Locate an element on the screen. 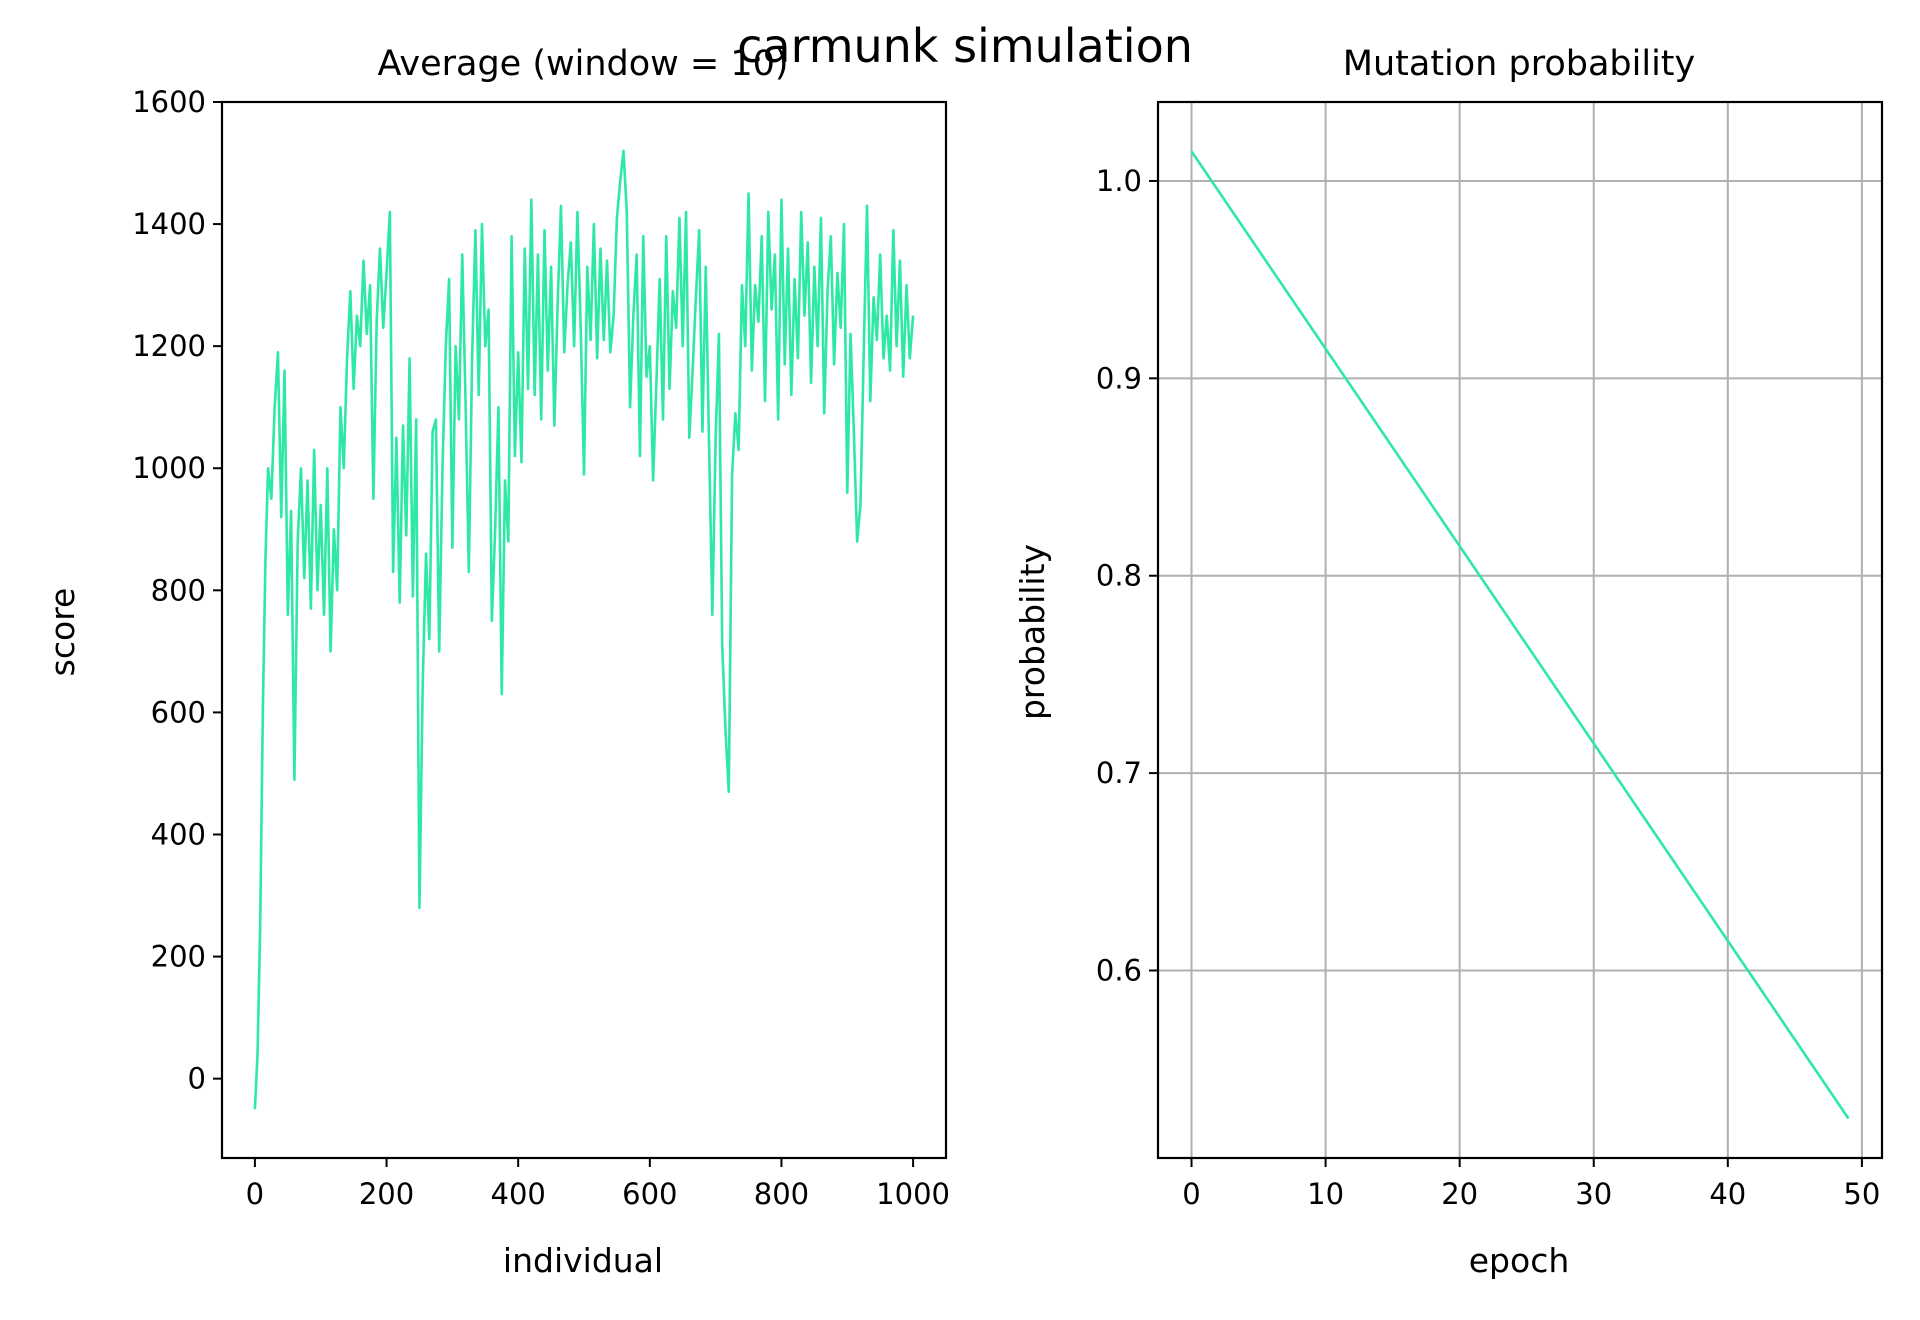 This screenshot has height=1320, width=1920. x-tick-label: 10 is located at coordinates (1325, 1194).